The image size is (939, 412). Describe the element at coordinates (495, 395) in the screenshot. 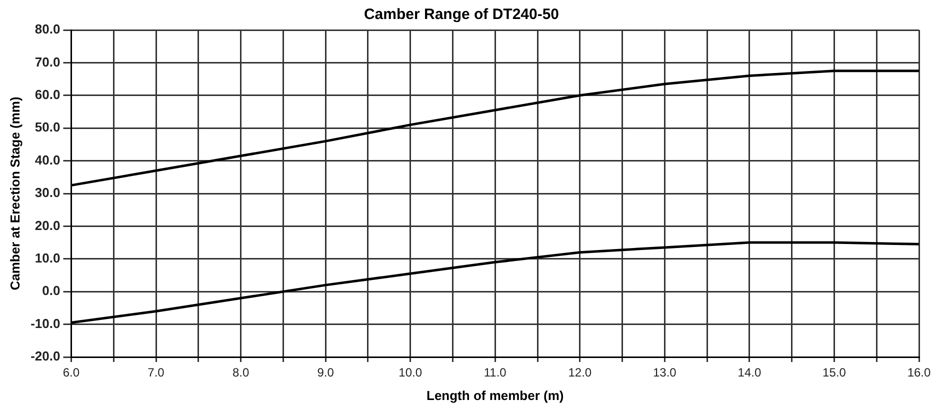

I see `x-axis-title: Length of member (m)` at that location.